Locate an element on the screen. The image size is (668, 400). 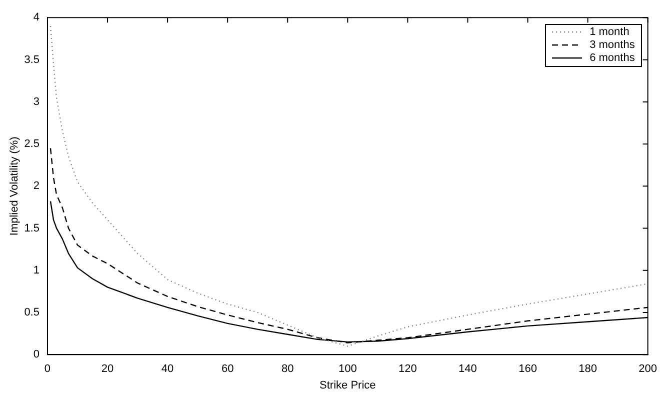
x-tick-label: 140 is located at coordinates (467, 369).